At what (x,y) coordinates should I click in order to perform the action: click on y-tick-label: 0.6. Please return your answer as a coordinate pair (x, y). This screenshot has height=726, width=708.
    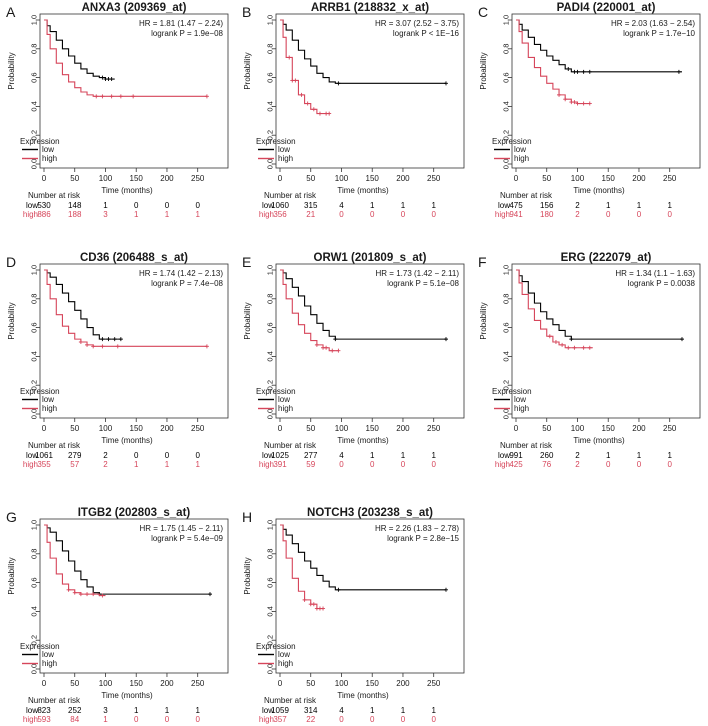
    Looking at the image, I should click on (34, 77).